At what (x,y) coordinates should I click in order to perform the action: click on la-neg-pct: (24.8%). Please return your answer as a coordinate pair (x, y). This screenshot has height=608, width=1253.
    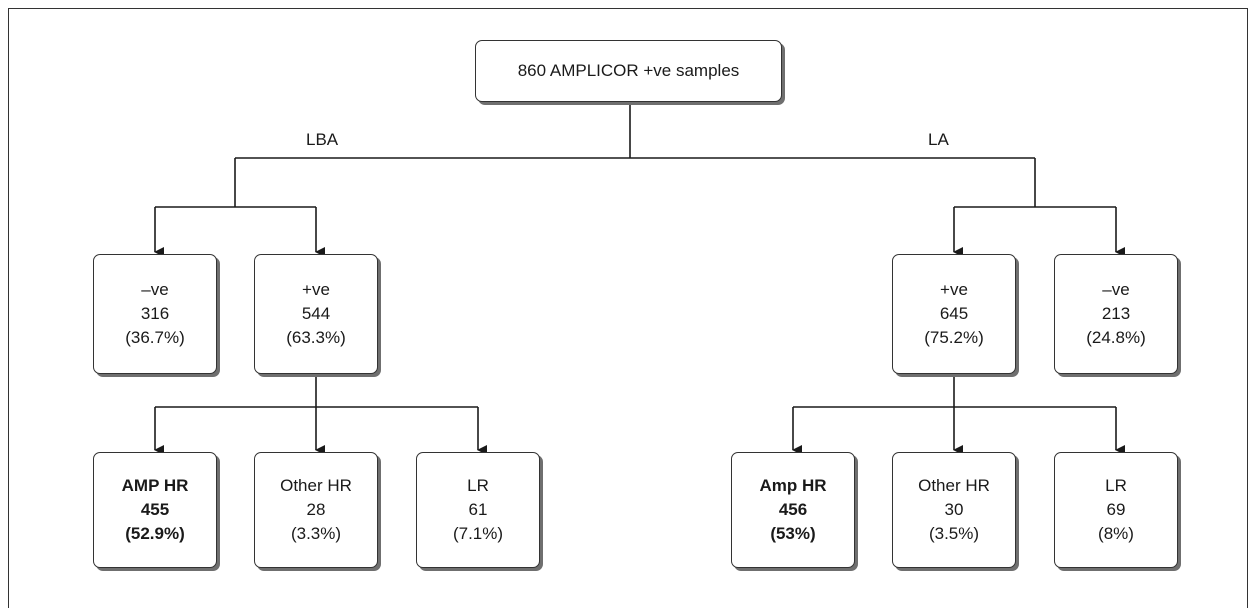
    Looking at the image, I should click on (1116, 337).